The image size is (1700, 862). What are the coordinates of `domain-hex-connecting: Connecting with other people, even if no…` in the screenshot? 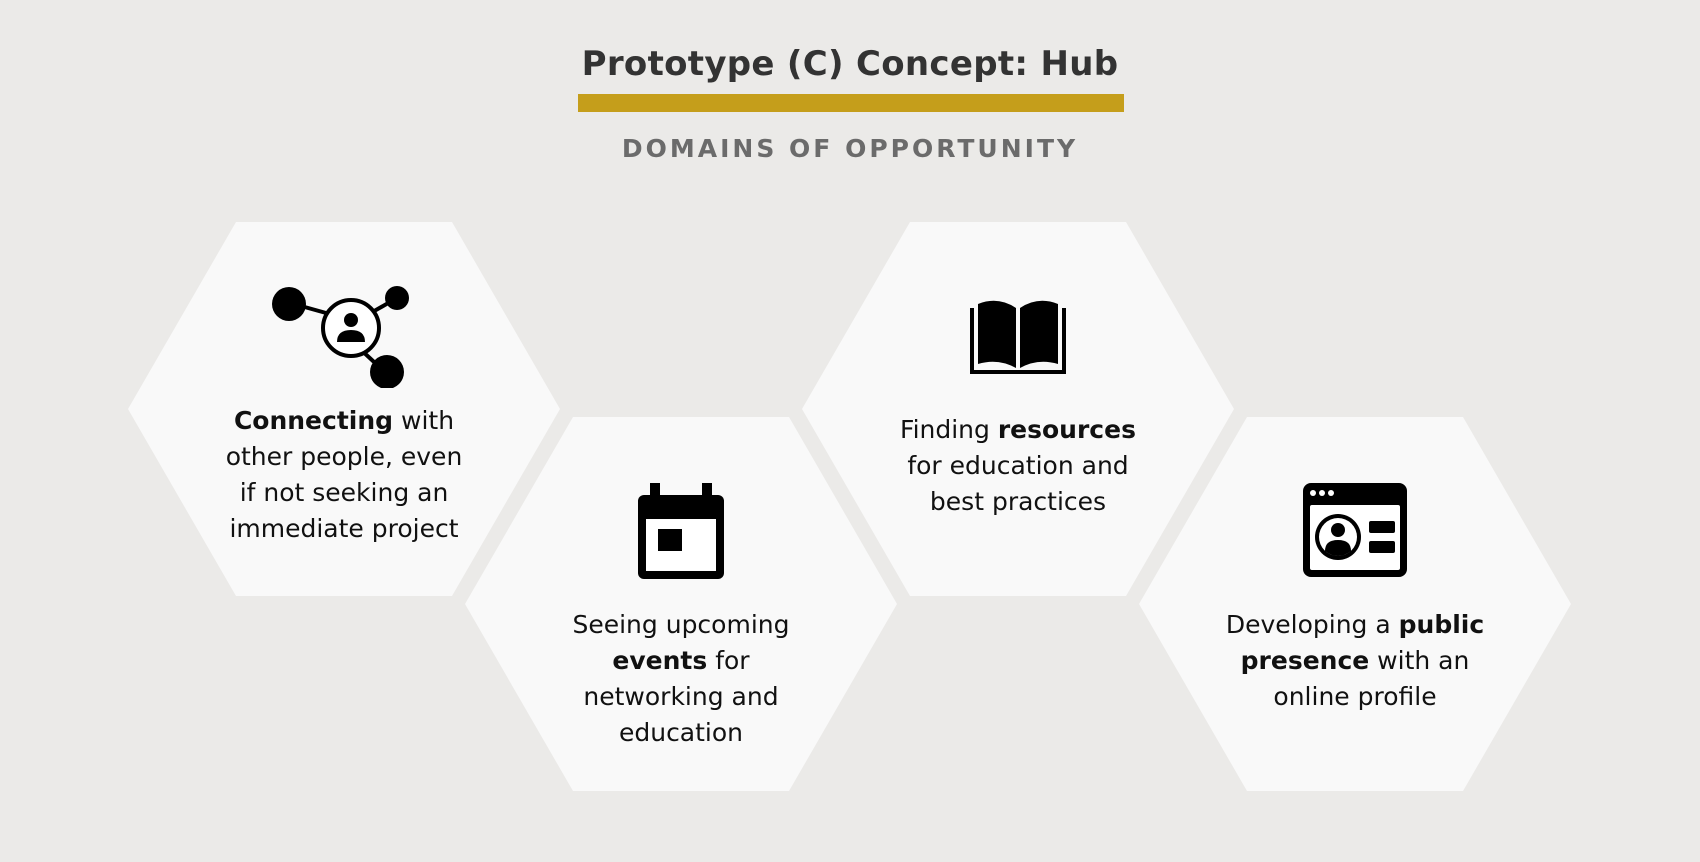 It's located at (344, 409).